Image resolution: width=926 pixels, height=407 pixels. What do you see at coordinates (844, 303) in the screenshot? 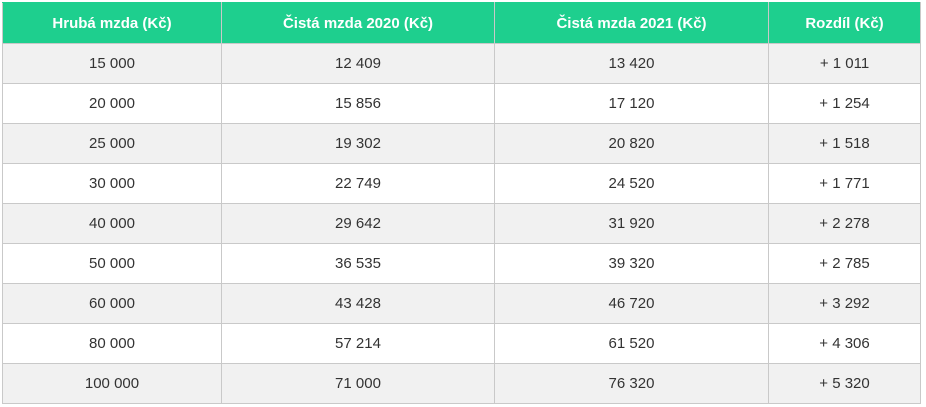
I see `cell-difference: + 3 292` at bounding box center [844, 303].